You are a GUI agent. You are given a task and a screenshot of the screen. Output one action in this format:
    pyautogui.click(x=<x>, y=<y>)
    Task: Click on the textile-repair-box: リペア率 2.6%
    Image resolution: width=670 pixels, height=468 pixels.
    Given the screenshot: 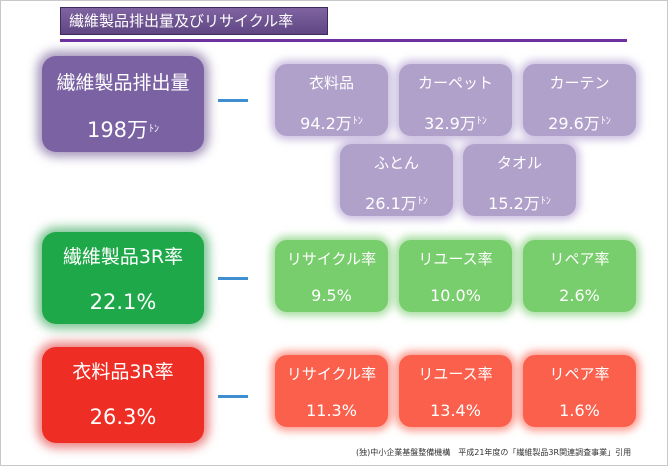 What is the action you would take?
    pyautogui.click(x=579, y=276)
    